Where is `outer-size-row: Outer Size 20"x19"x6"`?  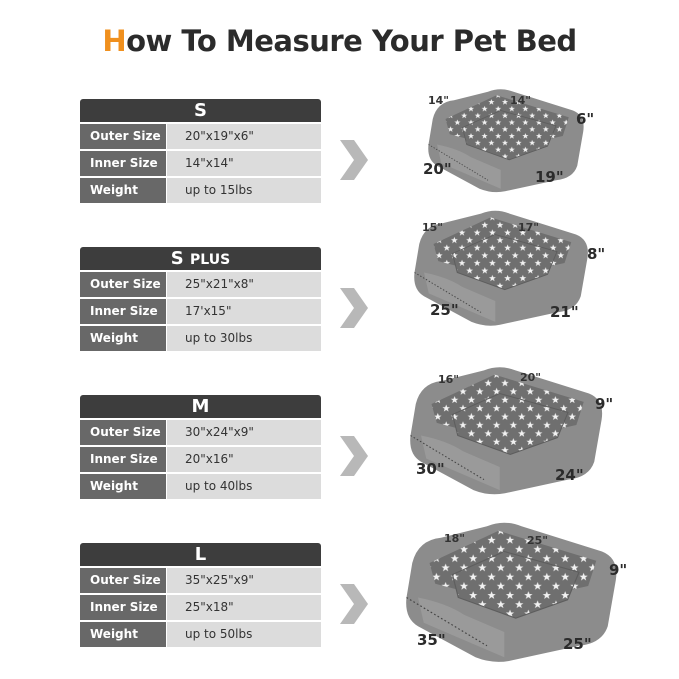 outer-size-row: Outer Size 20"x19"x6" is located at coordinates (200, 136).